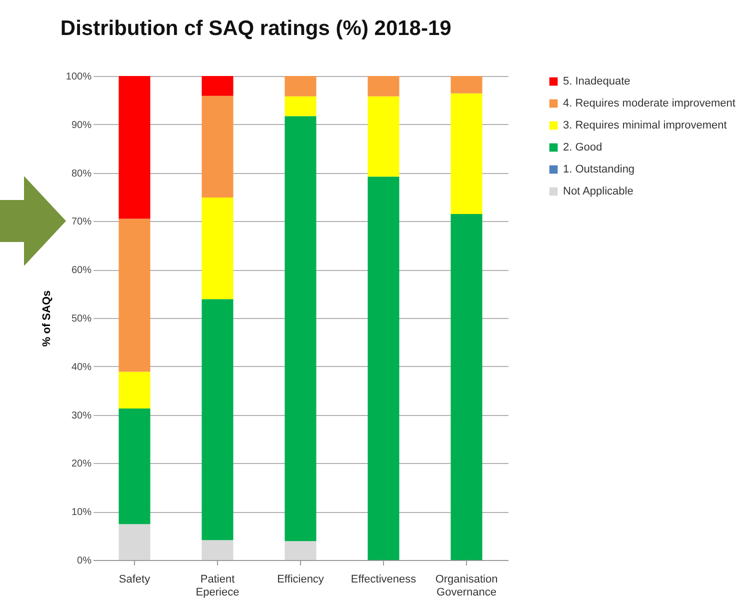  Describe the element at coordinates (598, 192) in the screenshot. I see `legend-label: Not Applicable` at that location.